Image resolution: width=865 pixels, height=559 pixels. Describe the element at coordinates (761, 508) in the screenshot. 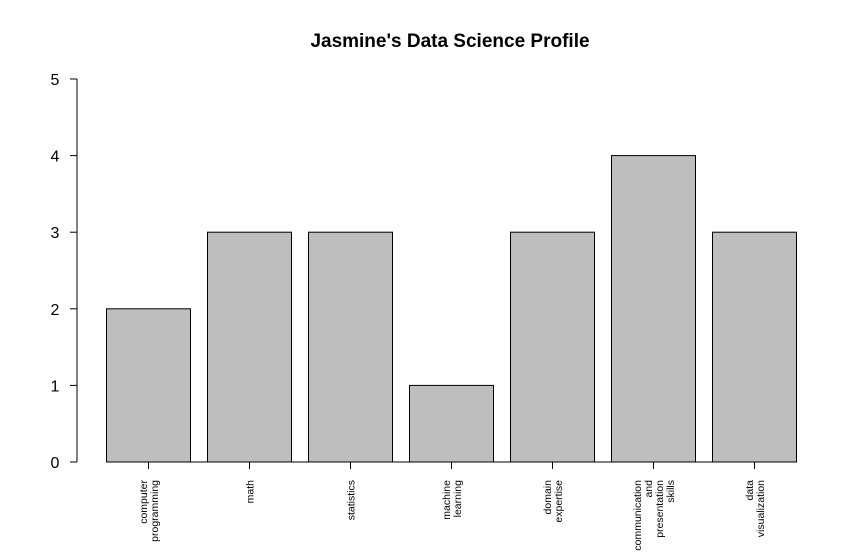

I see `x-tick-label-line: visualization` at that location.